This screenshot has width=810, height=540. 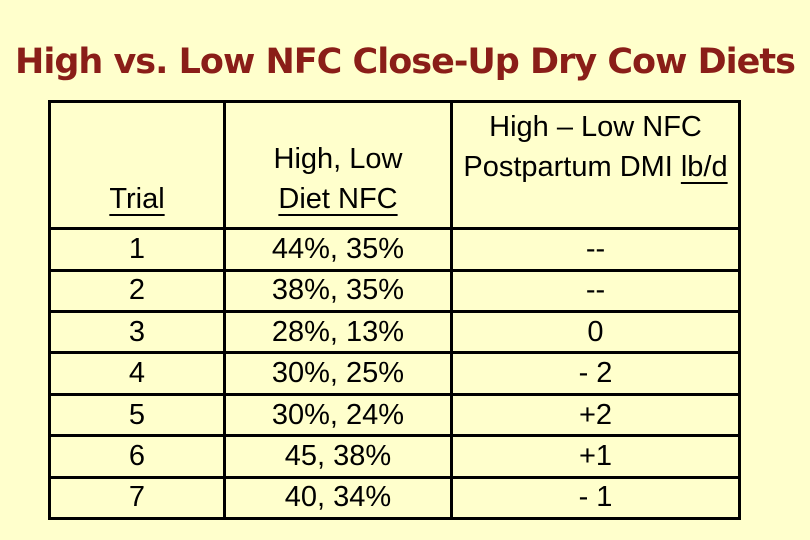 I want to click on table-row: 5 30%, 24% +2, so click(x=394, y=415).